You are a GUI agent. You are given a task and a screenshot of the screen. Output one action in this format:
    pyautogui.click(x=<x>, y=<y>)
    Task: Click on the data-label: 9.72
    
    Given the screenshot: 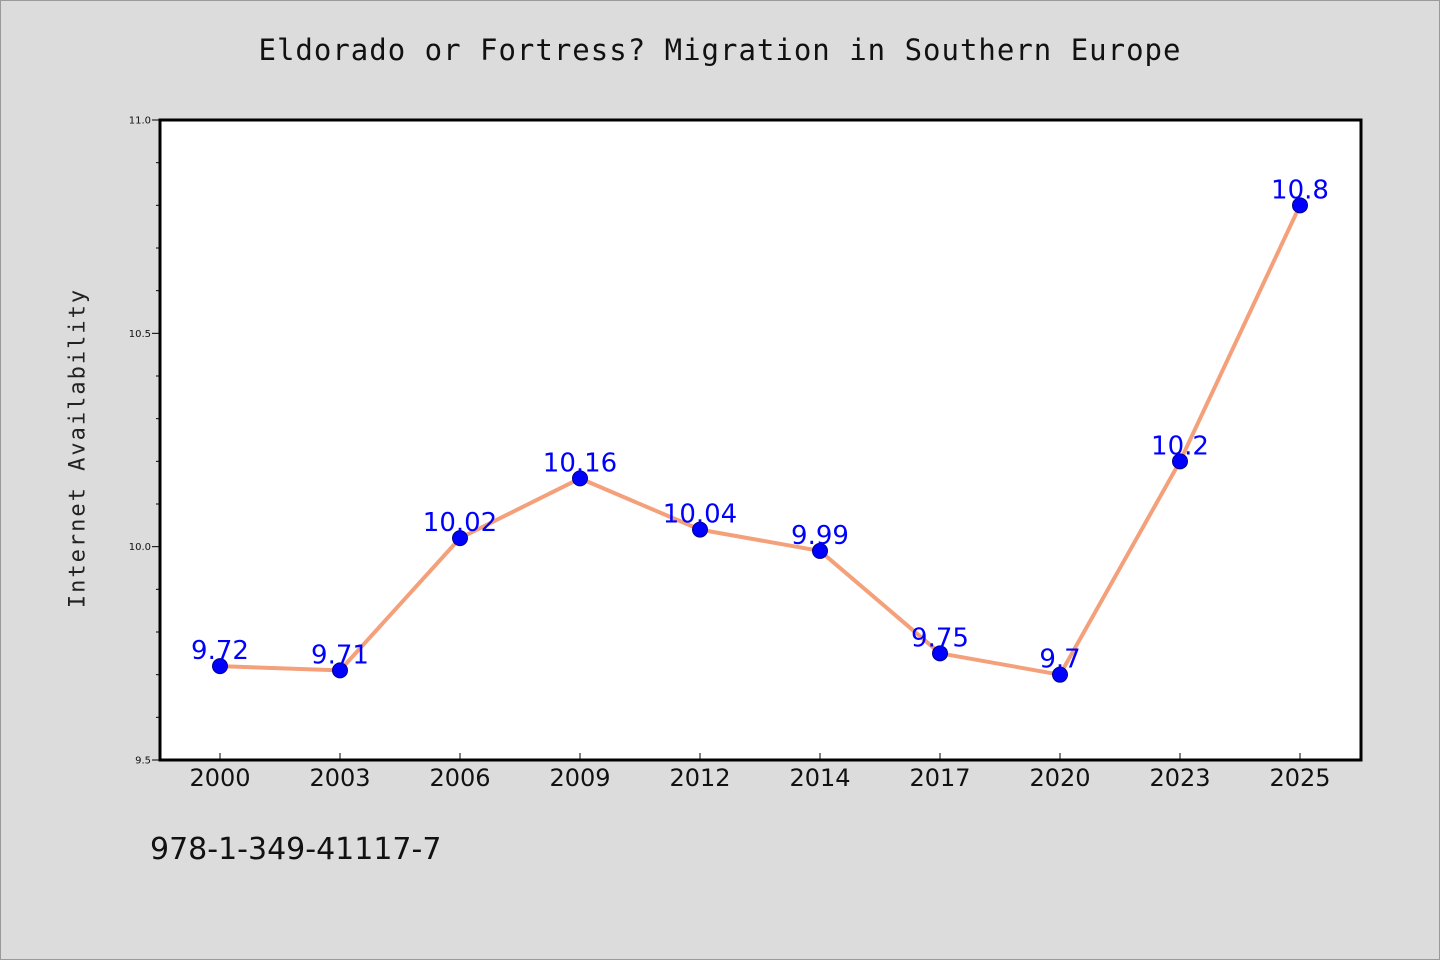 What is the action you would take?
    pyautogui.click(x=220, y=651)
    